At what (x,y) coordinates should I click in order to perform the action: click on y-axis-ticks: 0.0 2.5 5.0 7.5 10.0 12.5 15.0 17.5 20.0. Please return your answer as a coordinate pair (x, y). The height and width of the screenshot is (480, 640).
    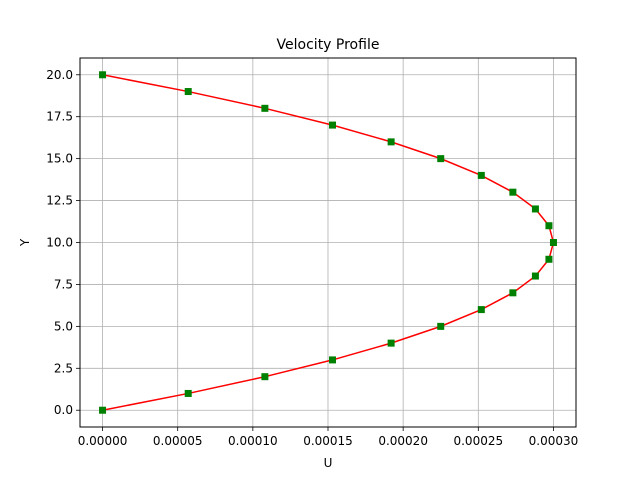
    Looking at the image, I should click on (63, 242).